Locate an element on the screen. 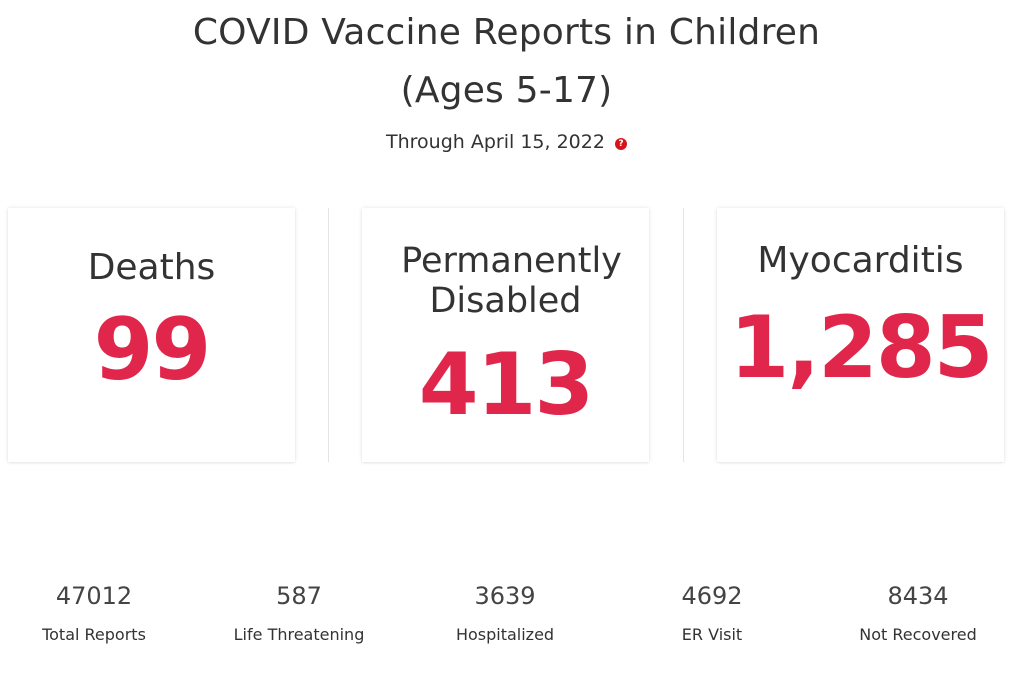 This screenshot has height=675, width=1013. myocarditis-card: Myocarditis 1,285 is located at coordinates (860, 335).